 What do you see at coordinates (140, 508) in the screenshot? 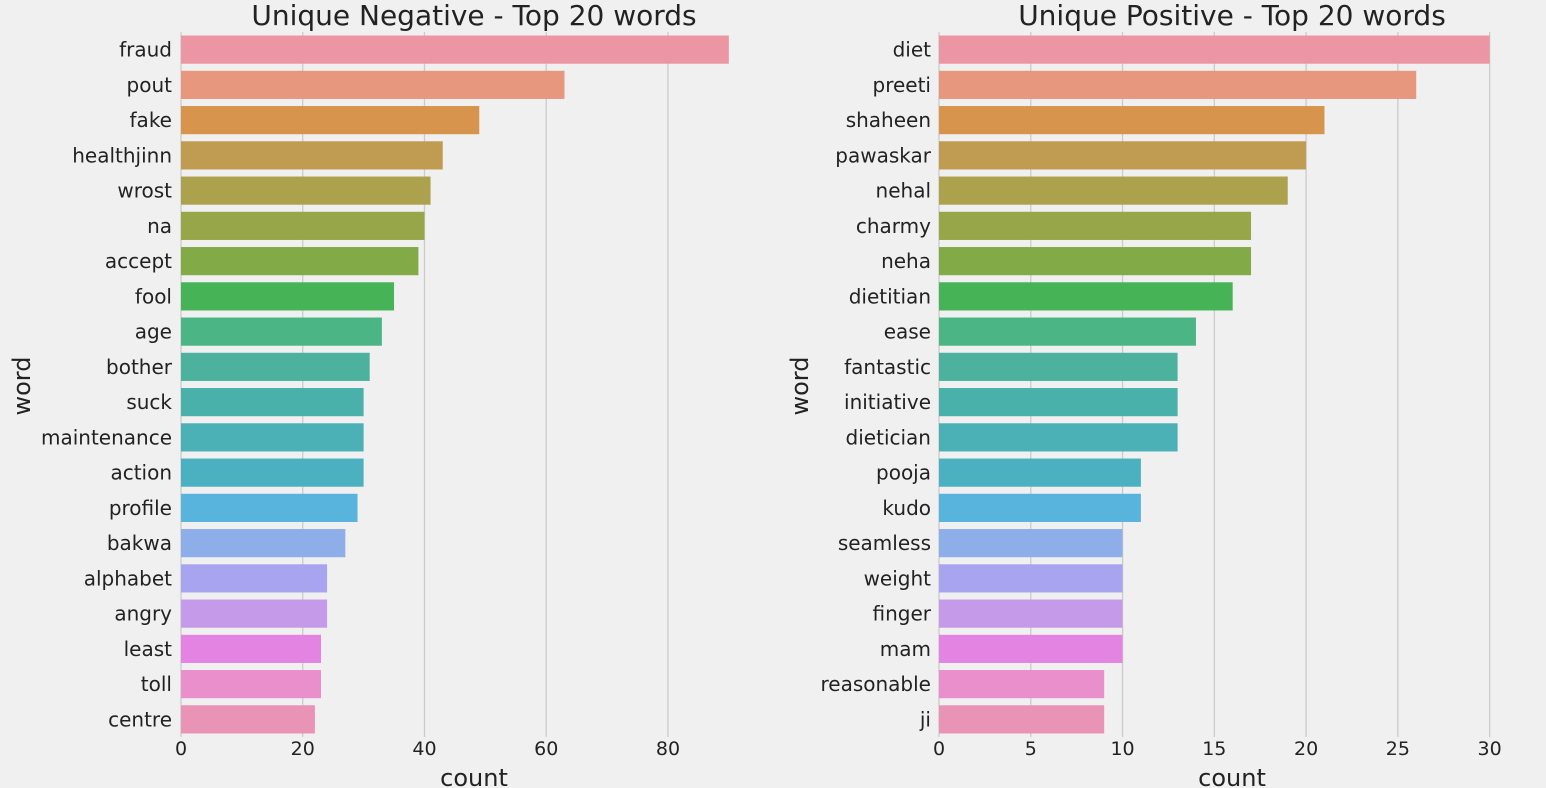
I see `y-tick-label: profile` at bounding box center [140, 508].